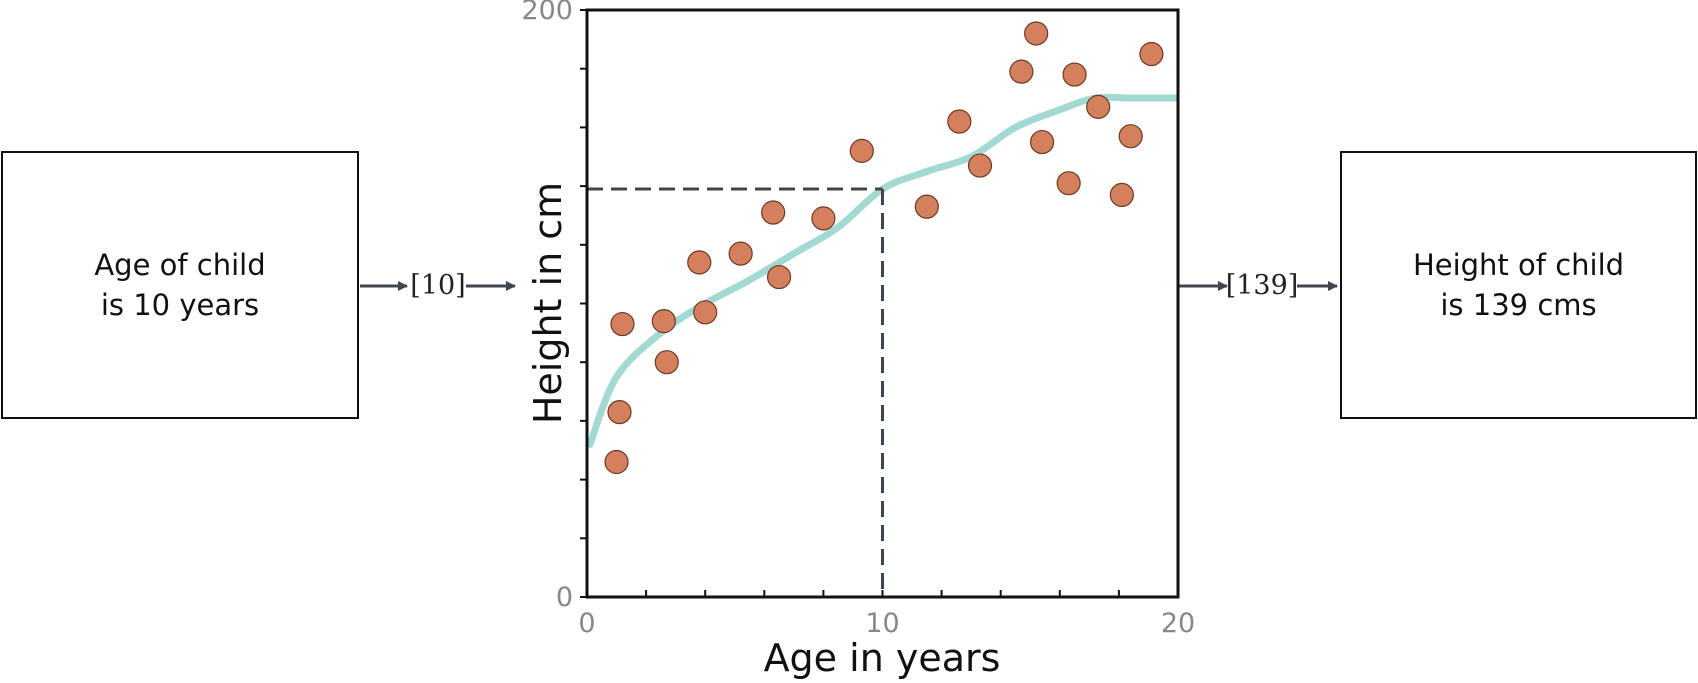 The width and height of the screenshot is (1698, 683). I want to click on y-axis-title: Height in cm, so click(548, 303).